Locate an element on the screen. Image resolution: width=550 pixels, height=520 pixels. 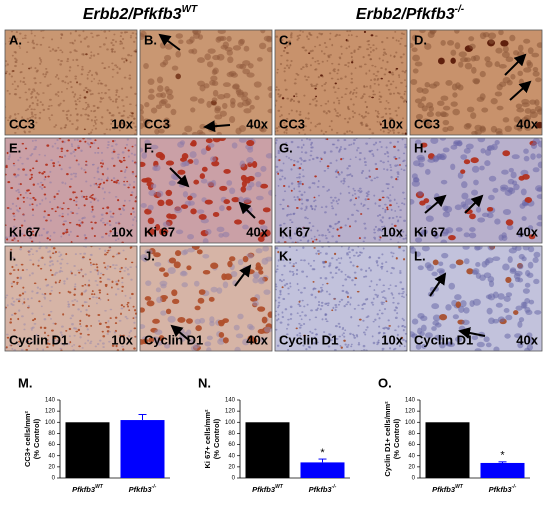
micrograph: D.CC3 40x is located at coordinates (476, 82).